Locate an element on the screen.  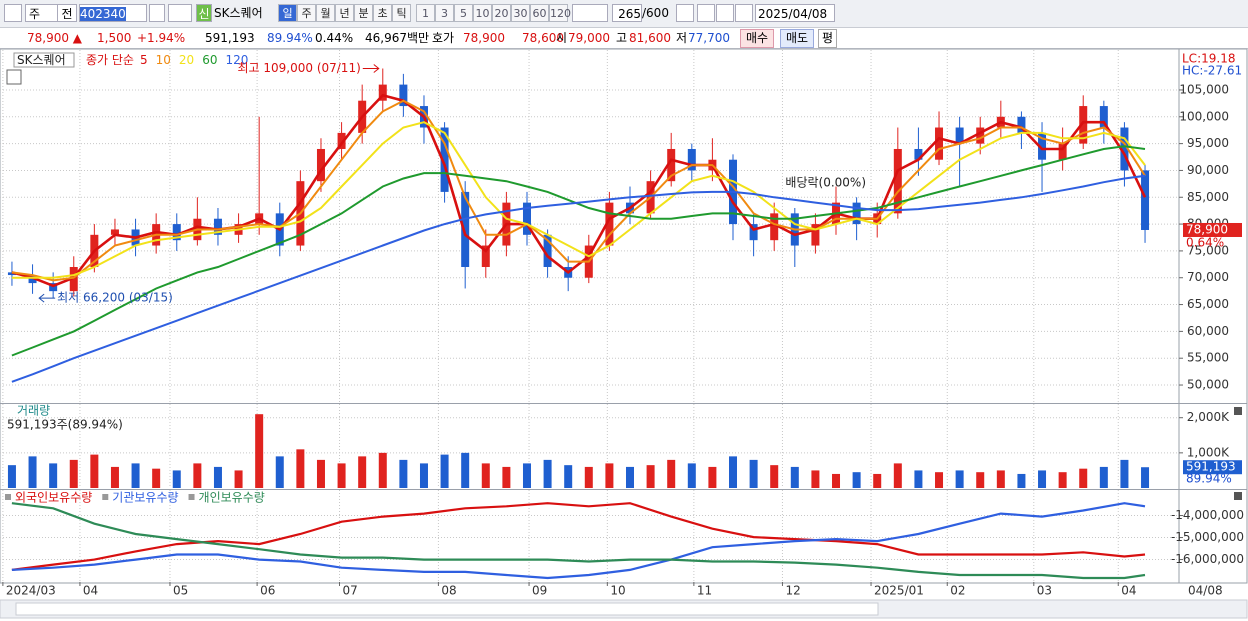
legend-entry: 외국인보유수량 is located at coordinates (53, 498).